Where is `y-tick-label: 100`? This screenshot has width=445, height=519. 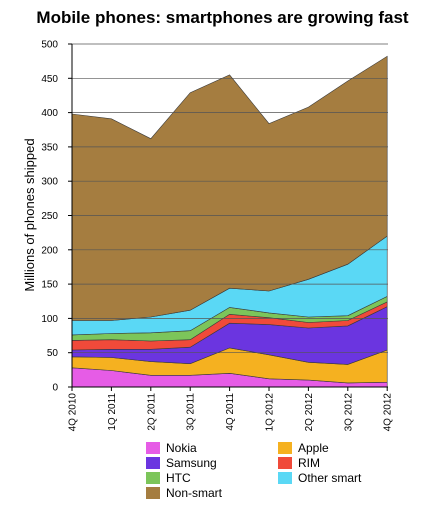 y-tick-label: 100 is located at coordinates (49, 319).